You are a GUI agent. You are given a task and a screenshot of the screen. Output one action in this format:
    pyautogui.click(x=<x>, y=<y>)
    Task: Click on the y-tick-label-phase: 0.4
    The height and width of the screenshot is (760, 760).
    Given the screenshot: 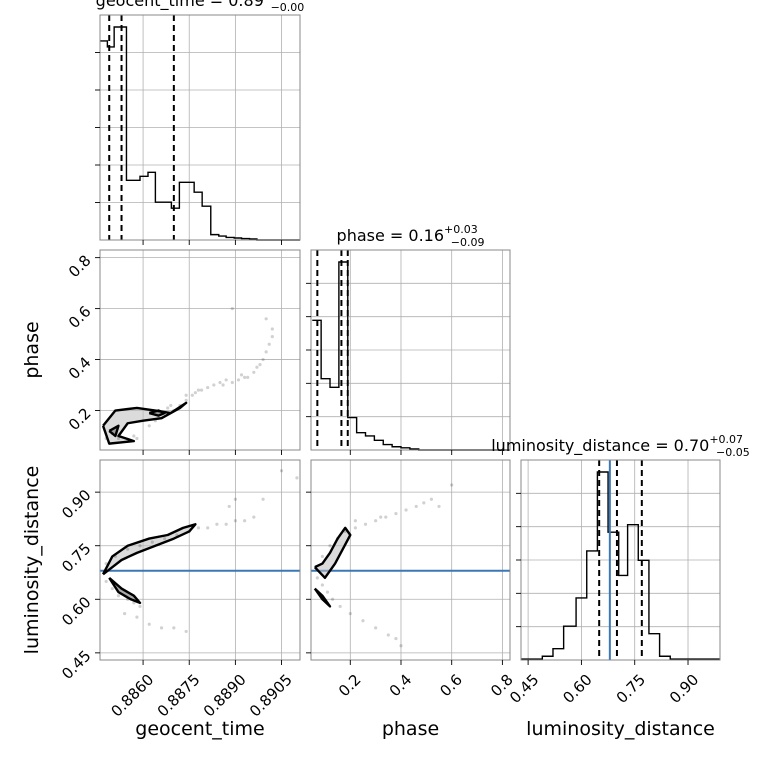 What is the action you would take?
    pyautogui.click(x=80, y=368)
    